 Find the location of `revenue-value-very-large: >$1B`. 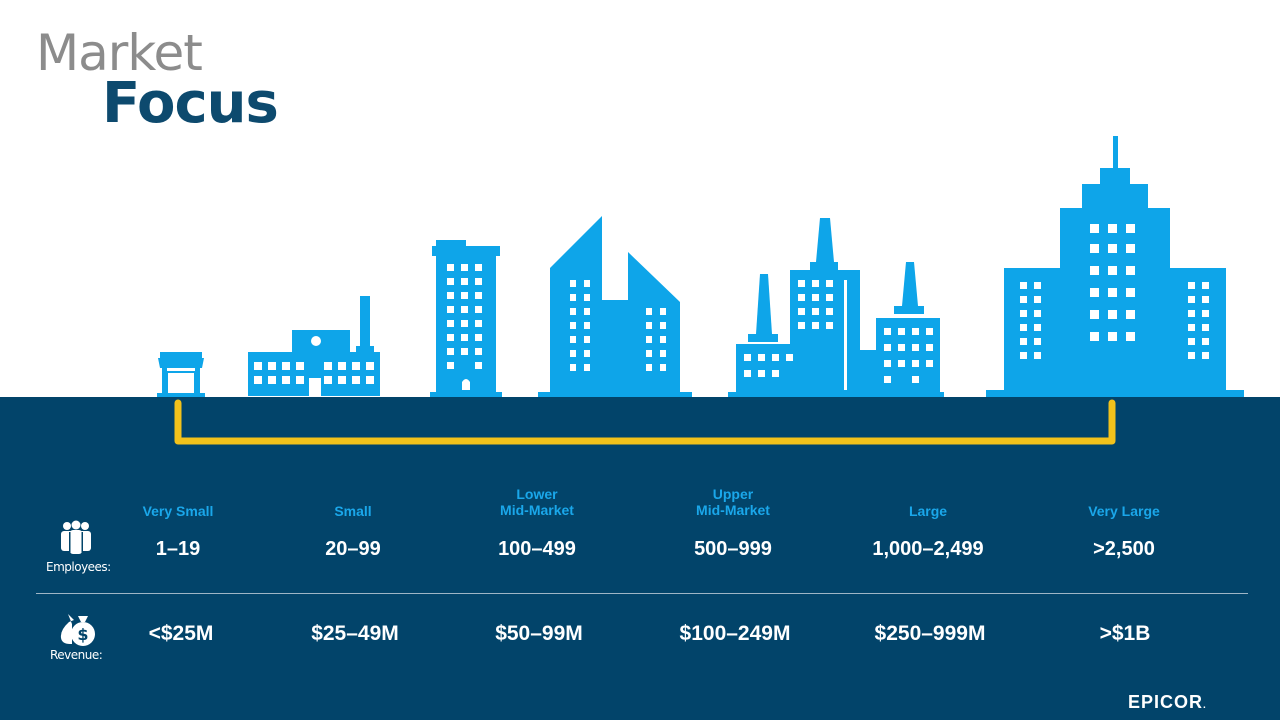

revenue-value-very-large: >$1B is located at coordinates (1125, 633).